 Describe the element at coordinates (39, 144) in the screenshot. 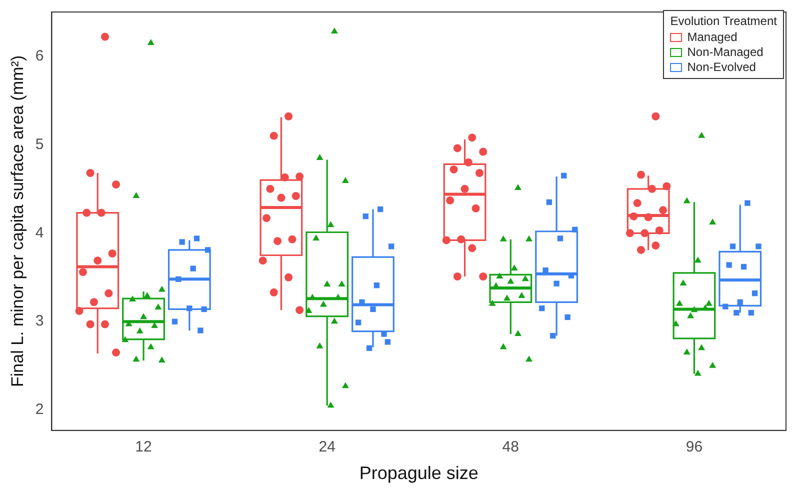

I see `y-tick-label: 5` at that location.